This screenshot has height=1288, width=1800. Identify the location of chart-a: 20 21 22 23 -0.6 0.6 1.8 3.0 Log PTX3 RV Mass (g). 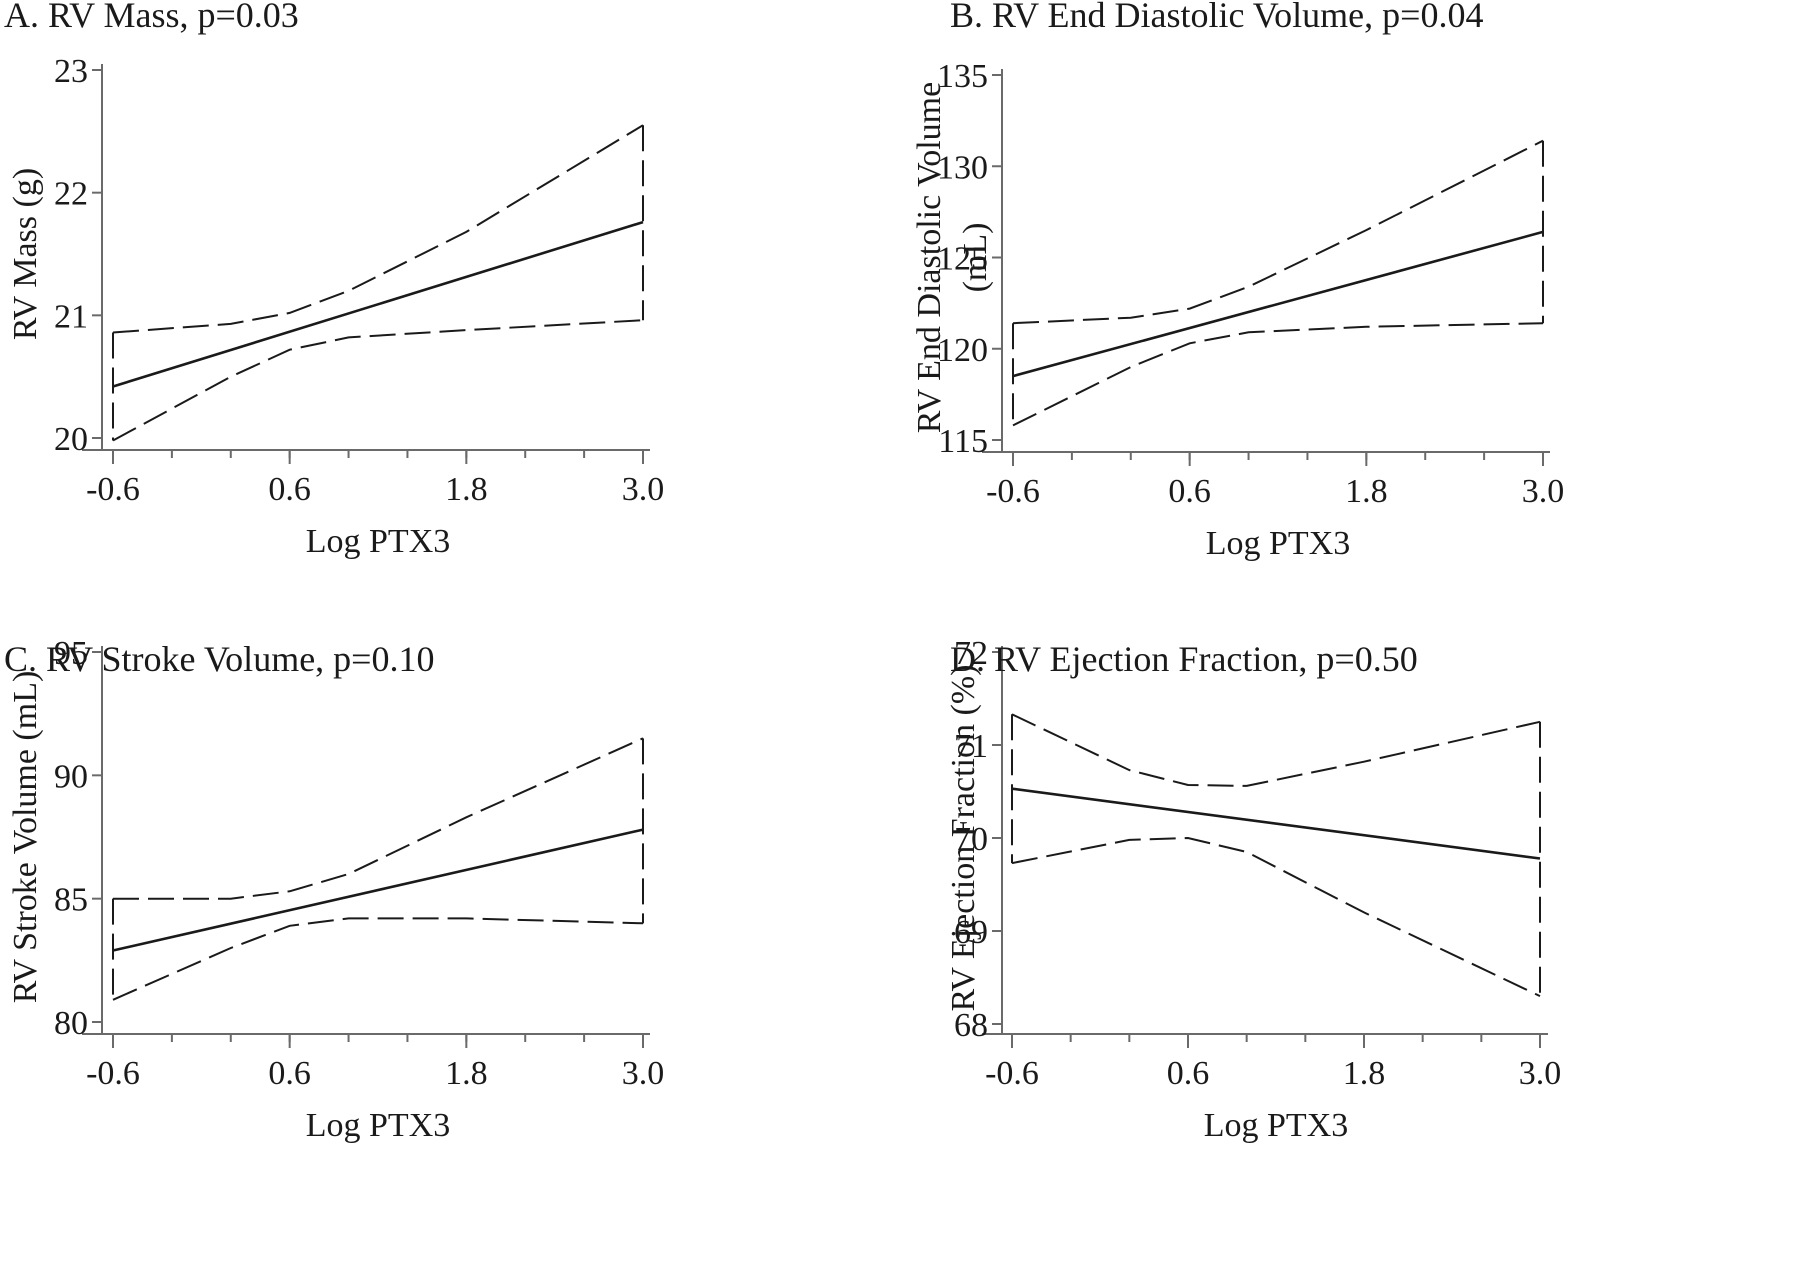
(336, 306).